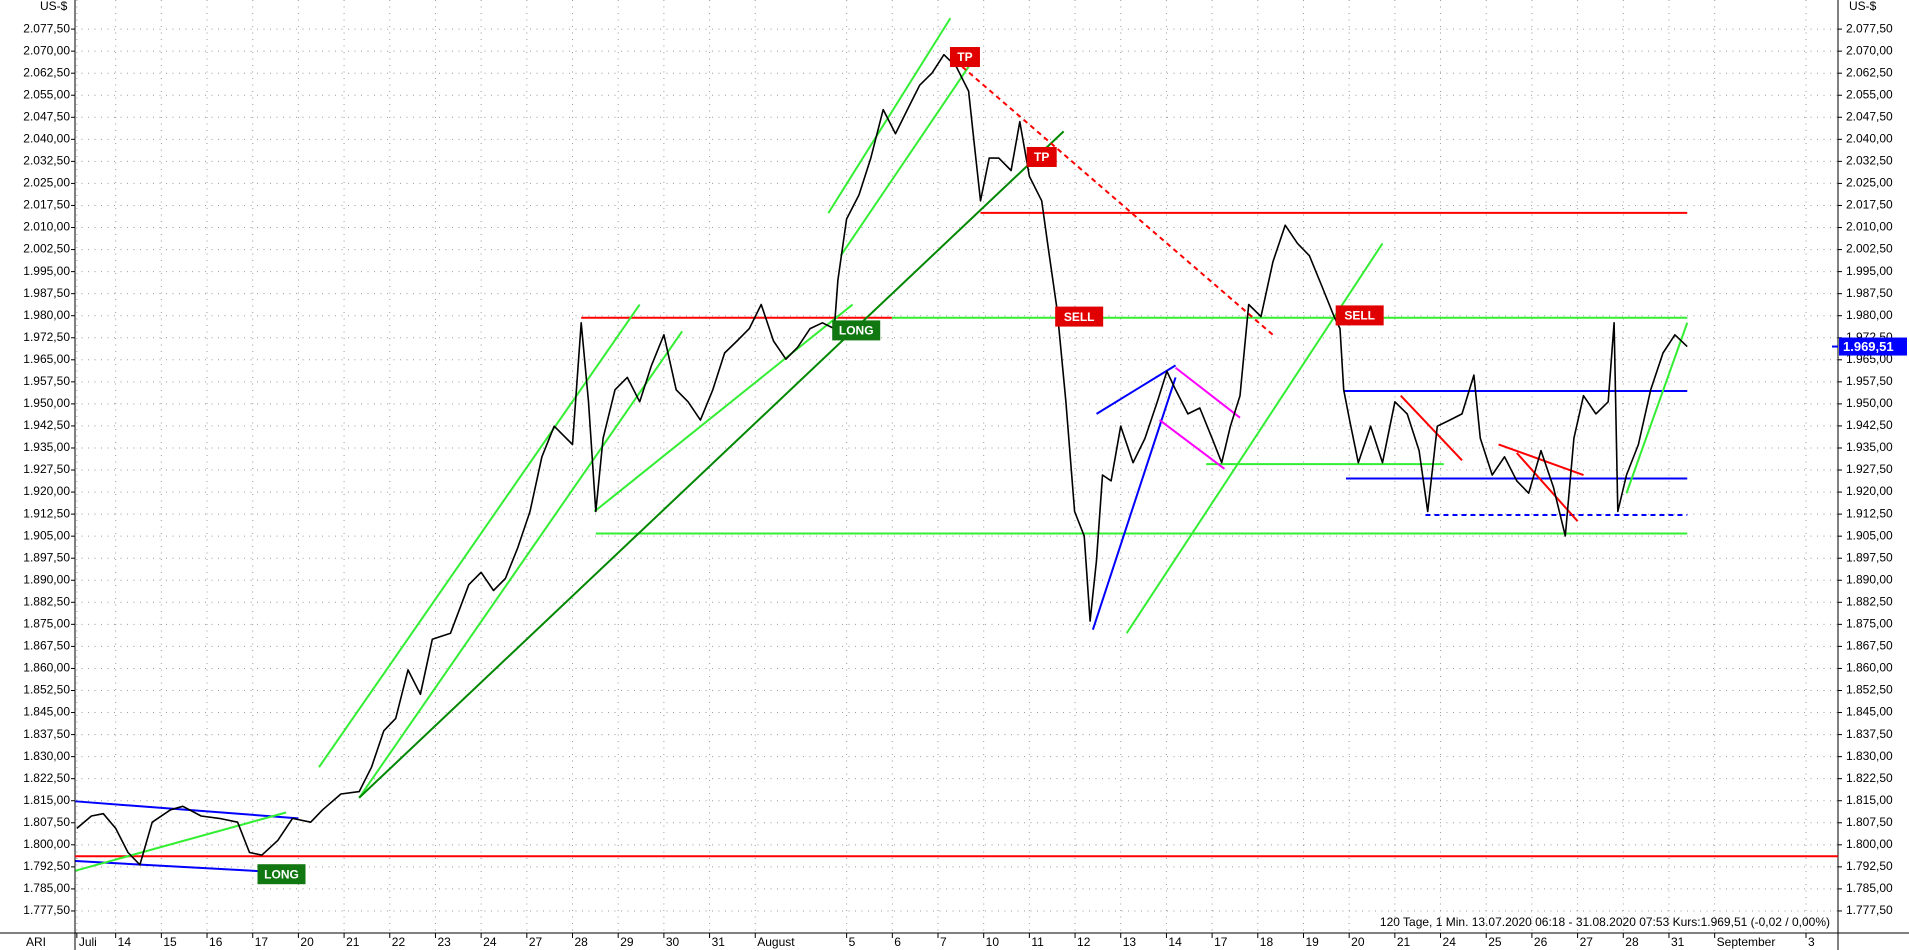 This screenshot has height=950, width=1909. I want to click on x-tick-label: 26, so click(1541, 942).